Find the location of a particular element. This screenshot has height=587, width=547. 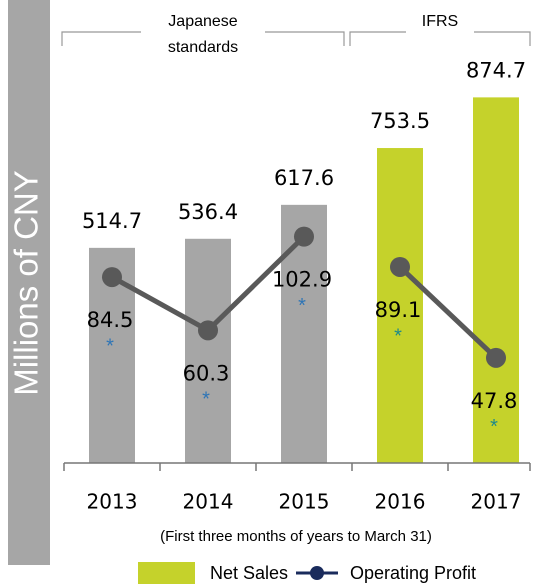

line-value-label: 84.5 is located at coordinates (110, 320).